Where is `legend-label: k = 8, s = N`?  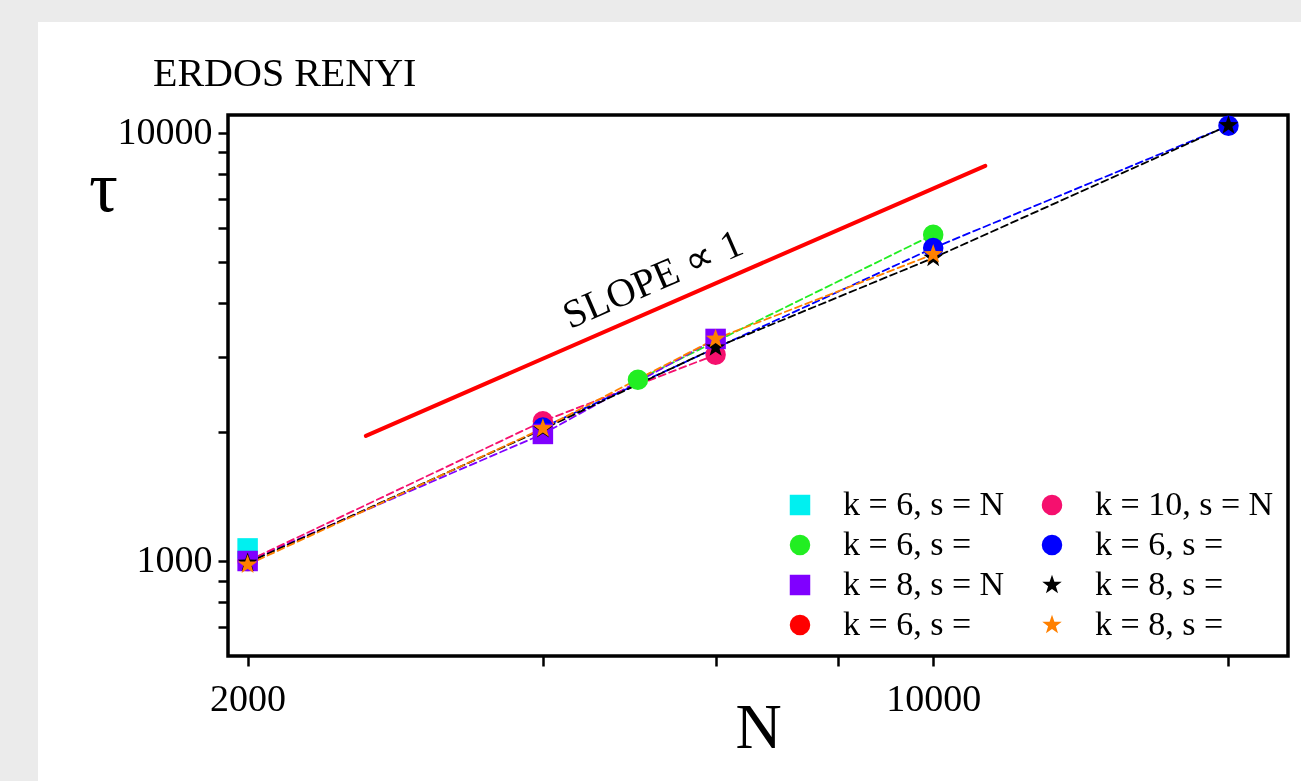
legend-label: k = 8, s = N is located at coordinates (924, 583).